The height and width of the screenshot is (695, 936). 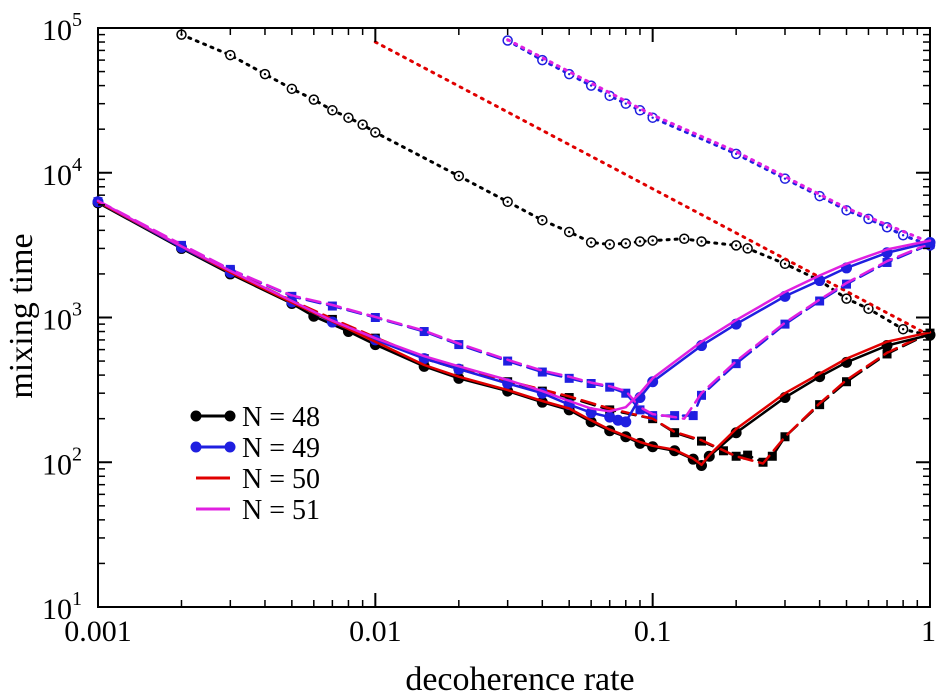 What do you see at coordinates (519, 678) in the screenshot?
I see `x-axis-label: decoherence rate` at bounding box center [519, 678].